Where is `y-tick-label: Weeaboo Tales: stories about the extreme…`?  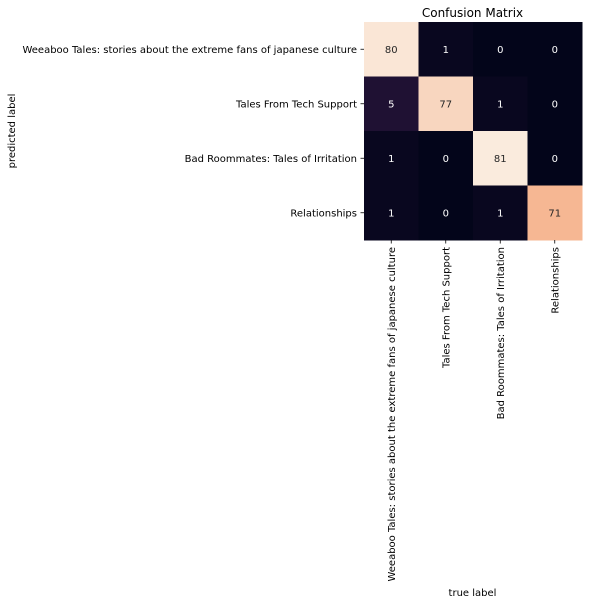
y-tick-label: Weeaboo Tales: stories about the extreme… is located at coordinates (189, 50).